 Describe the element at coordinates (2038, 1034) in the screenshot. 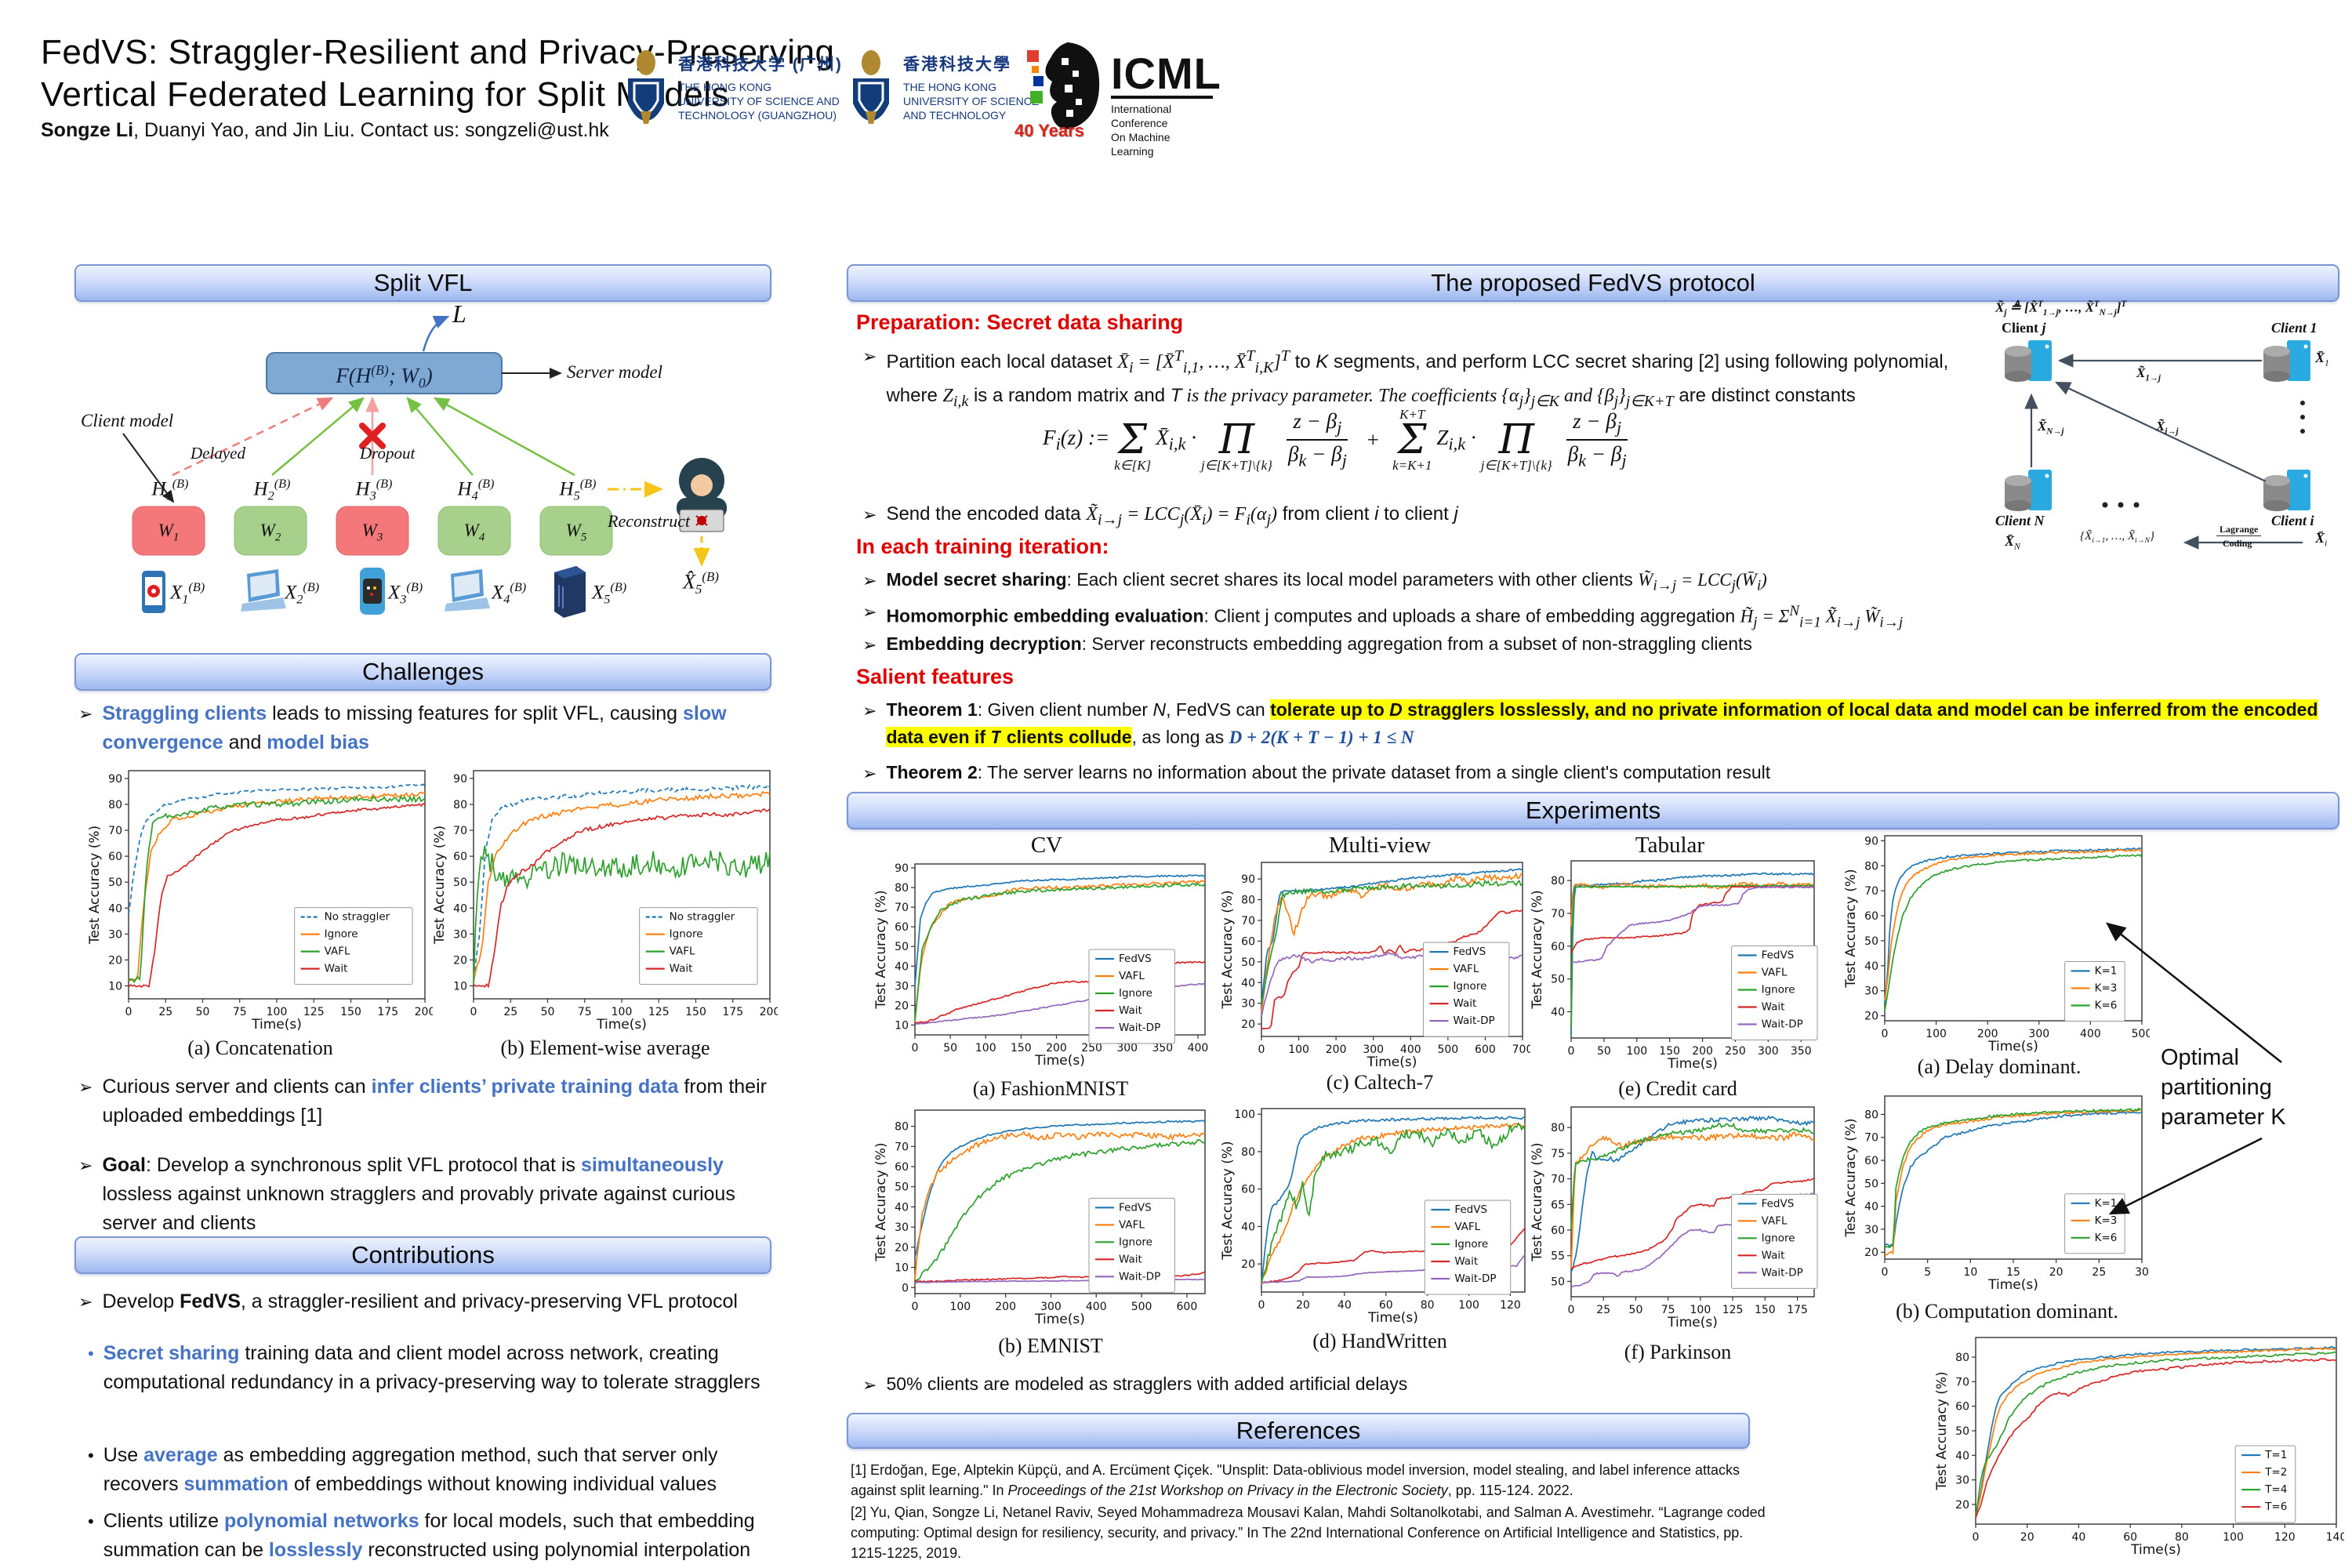

I see `svg-text: 300` at that location.